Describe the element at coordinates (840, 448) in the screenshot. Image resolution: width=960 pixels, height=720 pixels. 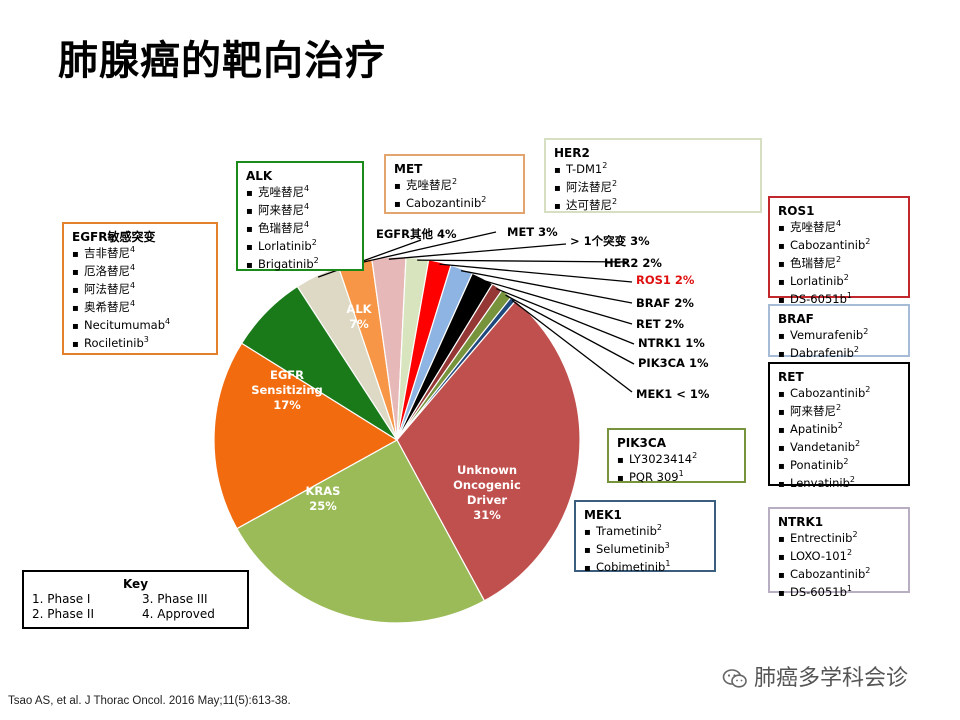
I see `drug-item: Vandetanib2` at that location.